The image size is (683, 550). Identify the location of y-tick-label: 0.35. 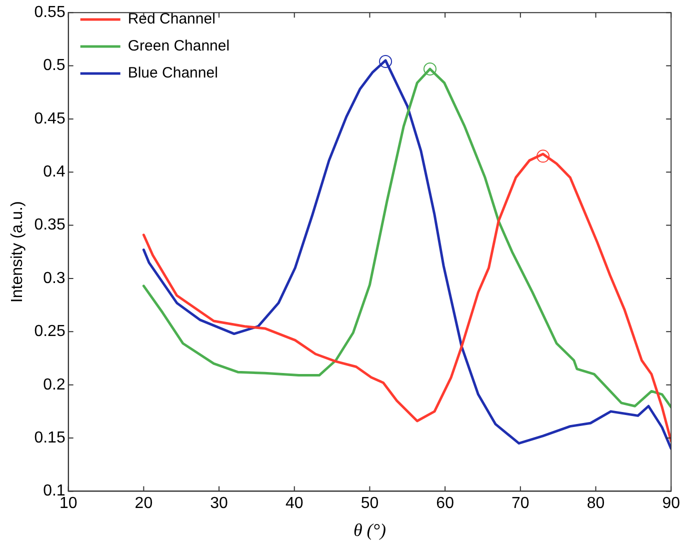
(50, 225).